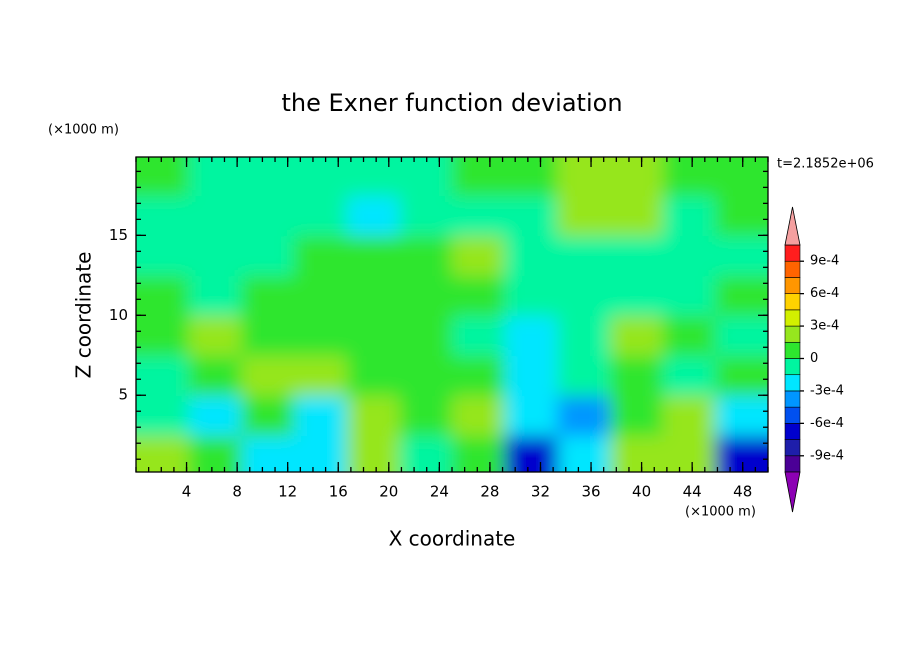  I want to click on colorbar-tick-label: 9e-4, so click(824, 261).